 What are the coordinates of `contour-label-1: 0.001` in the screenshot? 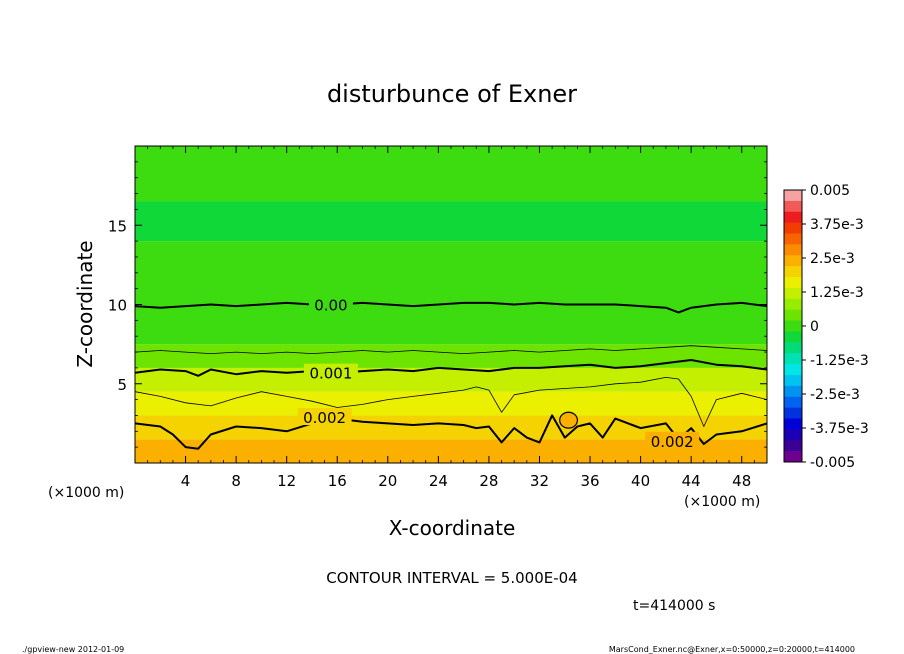 It's located at (330, 374).